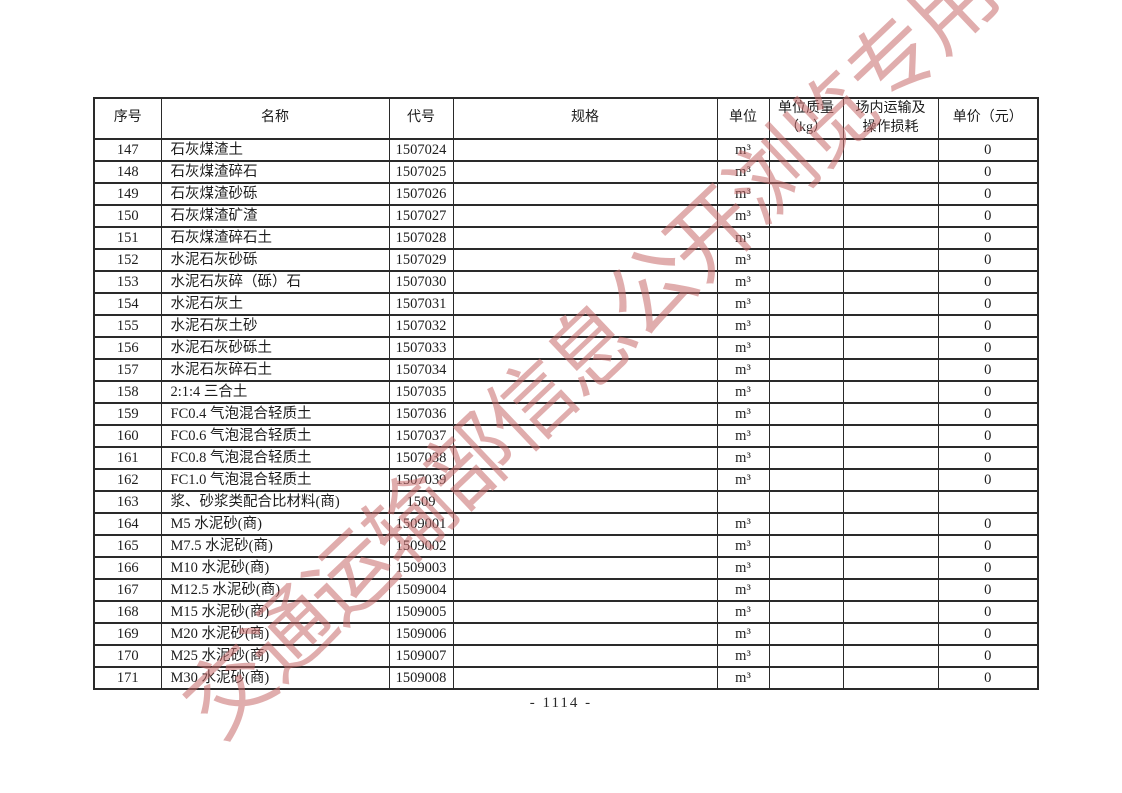 This screenshot has height=793, width=1122. What do you see at coordinates (566, 458) in the screenshot?
I see `table-row: 161 FC0.8 气泡混合轻质土 1507038 m³ 0` at bounding box center [566, 458].